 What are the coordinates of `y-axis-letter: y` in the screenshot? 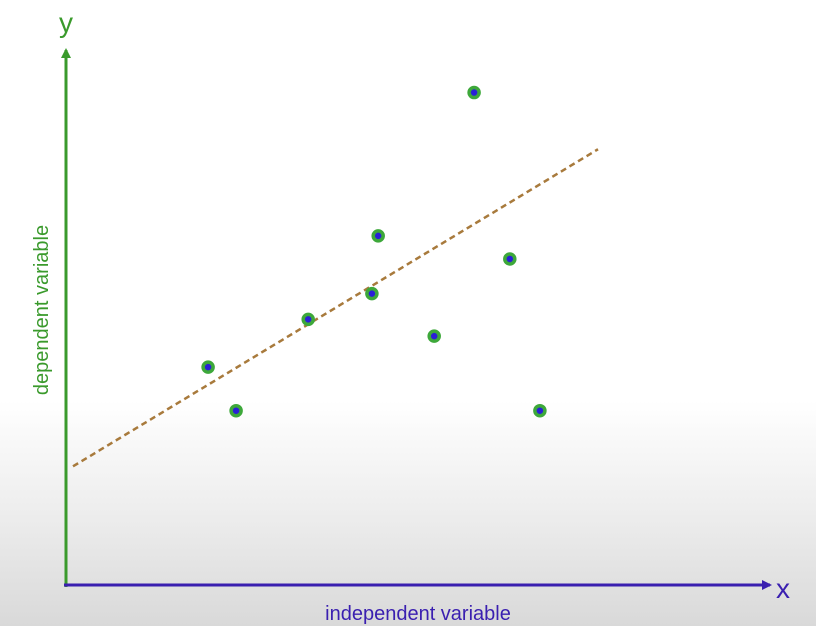 It's located at (66, 22).